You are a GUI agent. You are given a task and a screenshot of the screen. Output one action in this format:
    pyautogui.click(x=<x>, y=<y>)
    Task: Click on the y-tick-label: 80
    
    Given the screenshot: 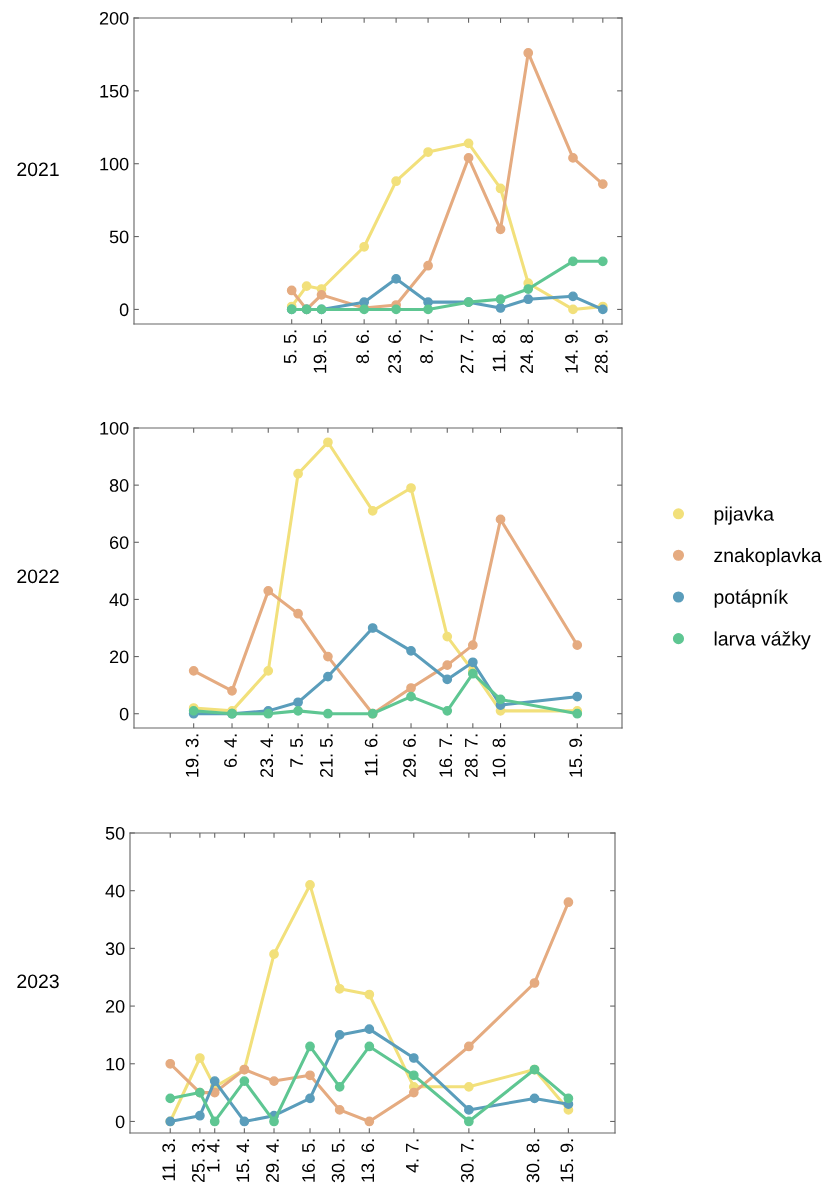 What is the action you would take?
    pyautogui.click(x=119, y=485)
    